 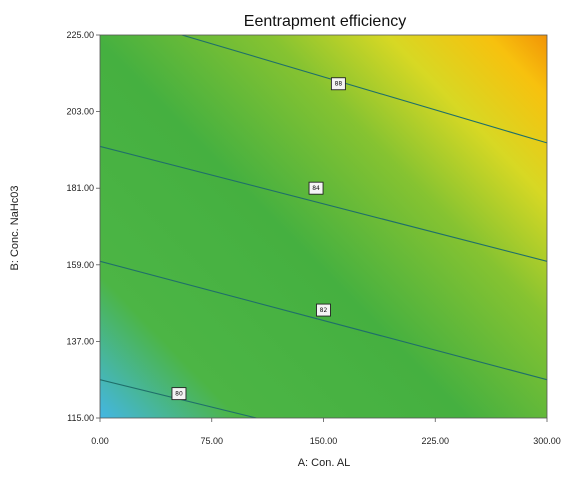 What do you see at coordinates (80, 341) in the screenshot?
I see `y-tick-label: 137.00` at bounding box center [80, 341].